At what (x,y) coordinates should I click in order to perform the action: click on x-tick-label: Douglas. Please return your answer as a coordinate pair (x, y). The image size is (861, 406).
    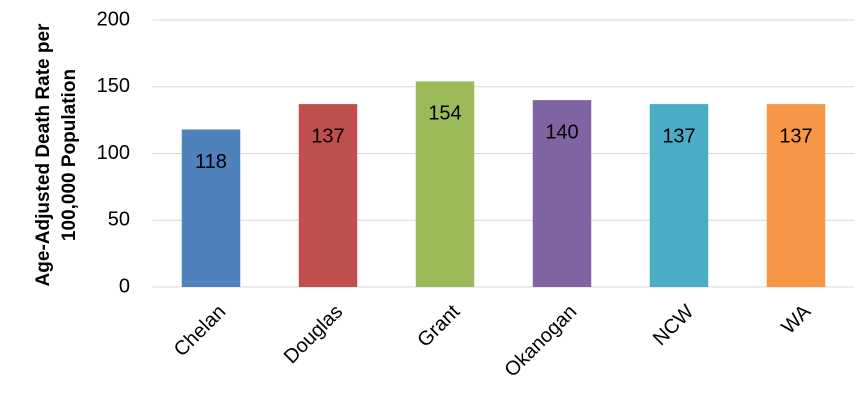
    Looking at the image, I should click on (313, 334).